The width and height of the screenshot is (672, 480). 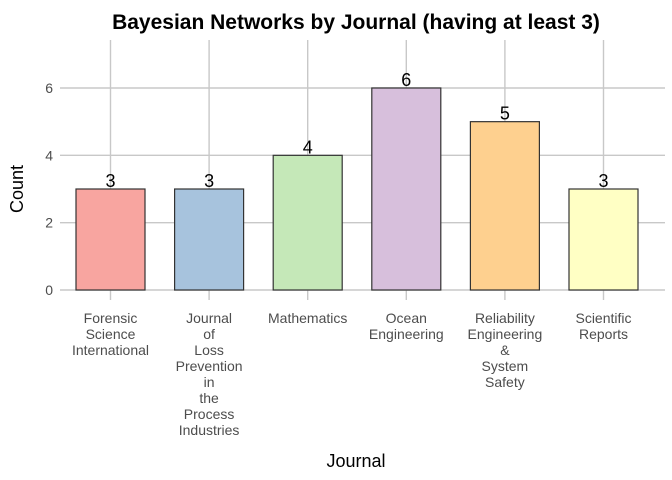 I want to click on x-tick-label-line: Ocean, so click(x=406, y=318).